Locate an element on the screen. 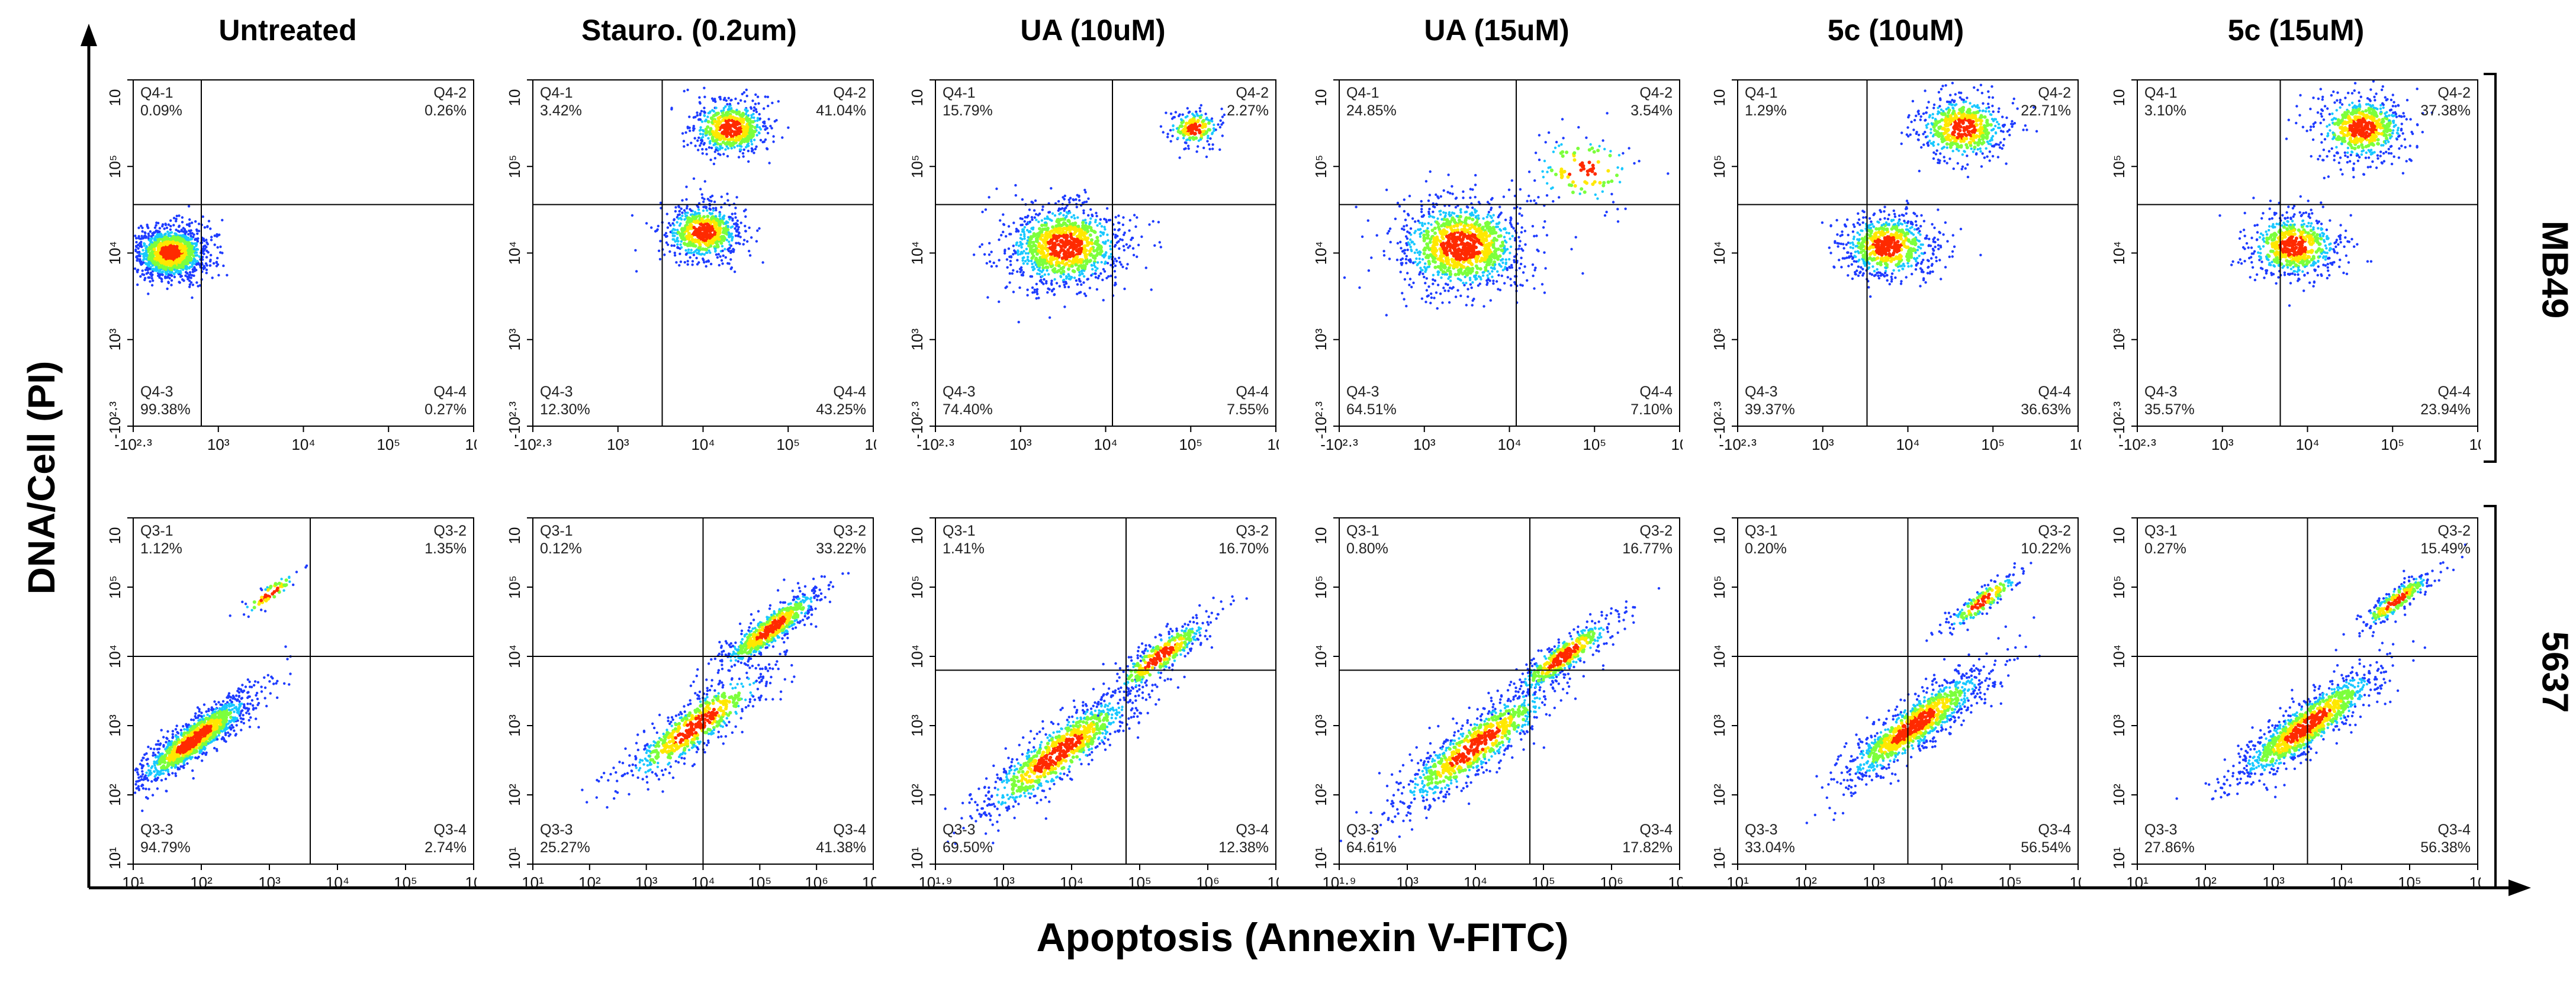 This screenshot has width=2576, height=989. column-title-untreated: Untreated is located at coordinates (287, 30).